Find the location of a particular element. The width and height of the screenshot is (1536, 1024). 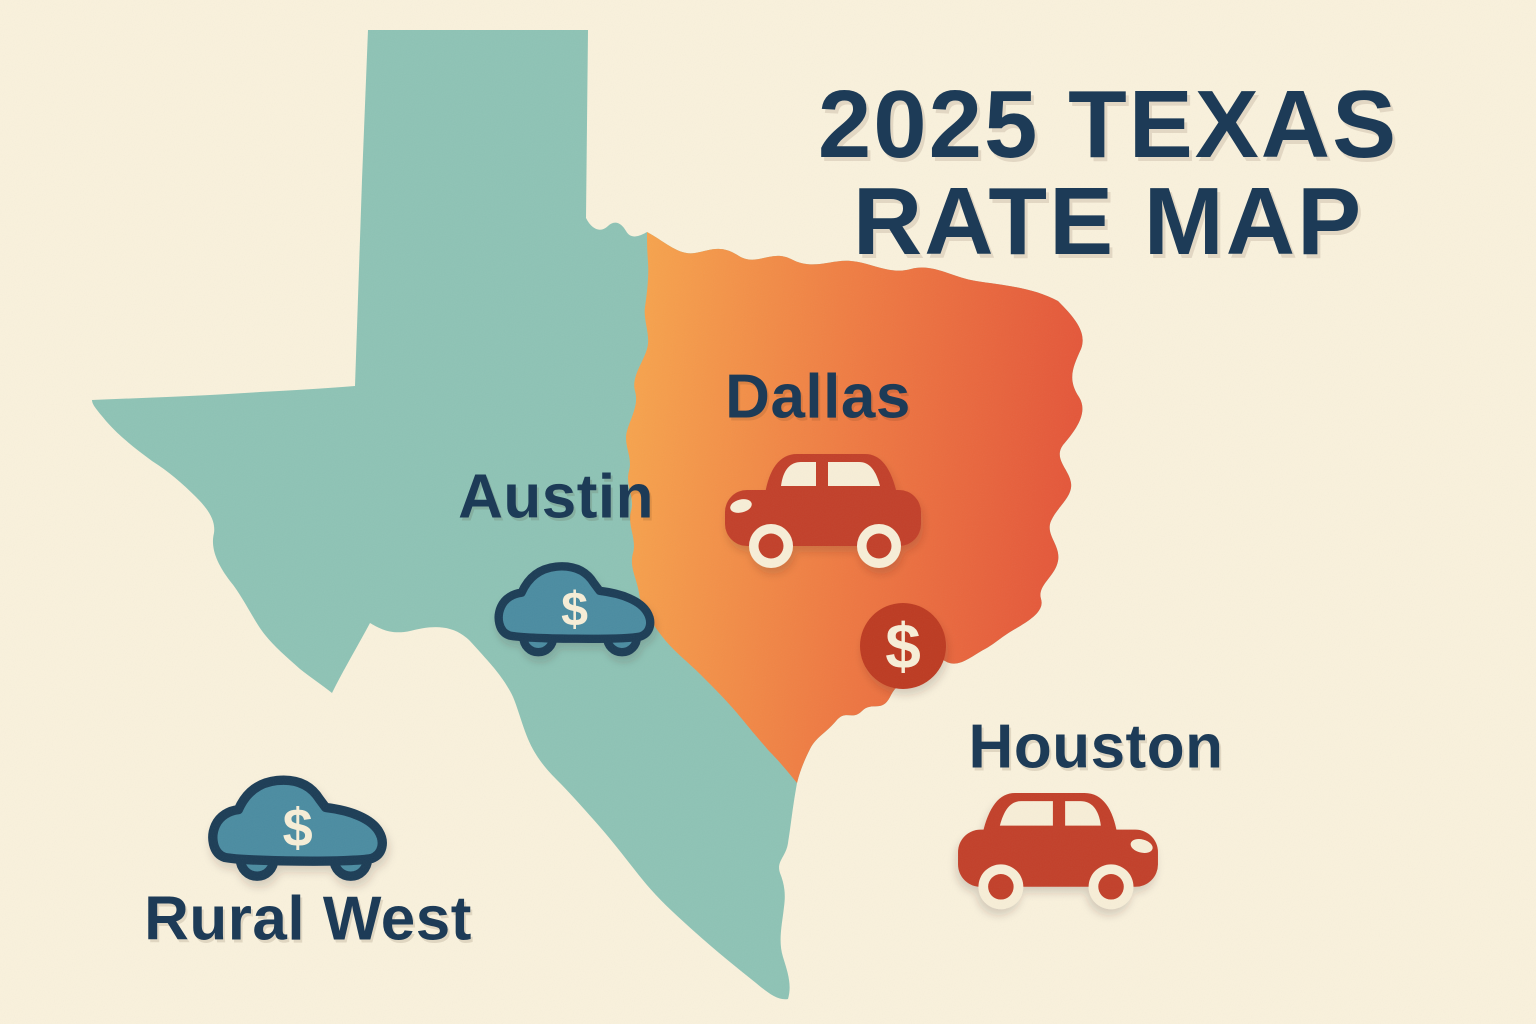

label-rural-west: Rural West is located at coordinates (308, 919).